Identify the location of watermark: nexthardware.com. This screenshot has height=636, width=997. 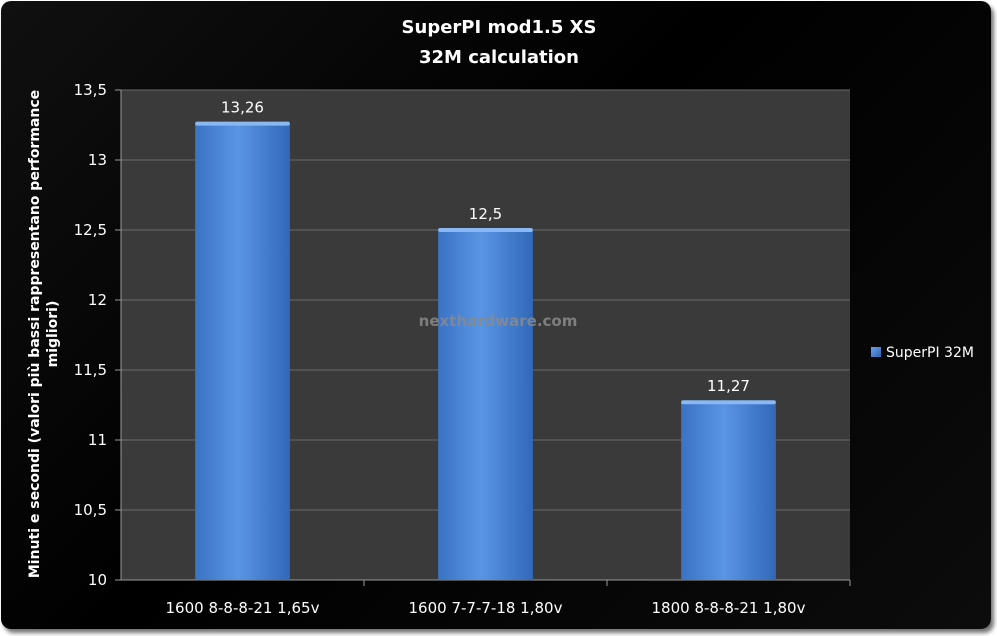
(498, 321).